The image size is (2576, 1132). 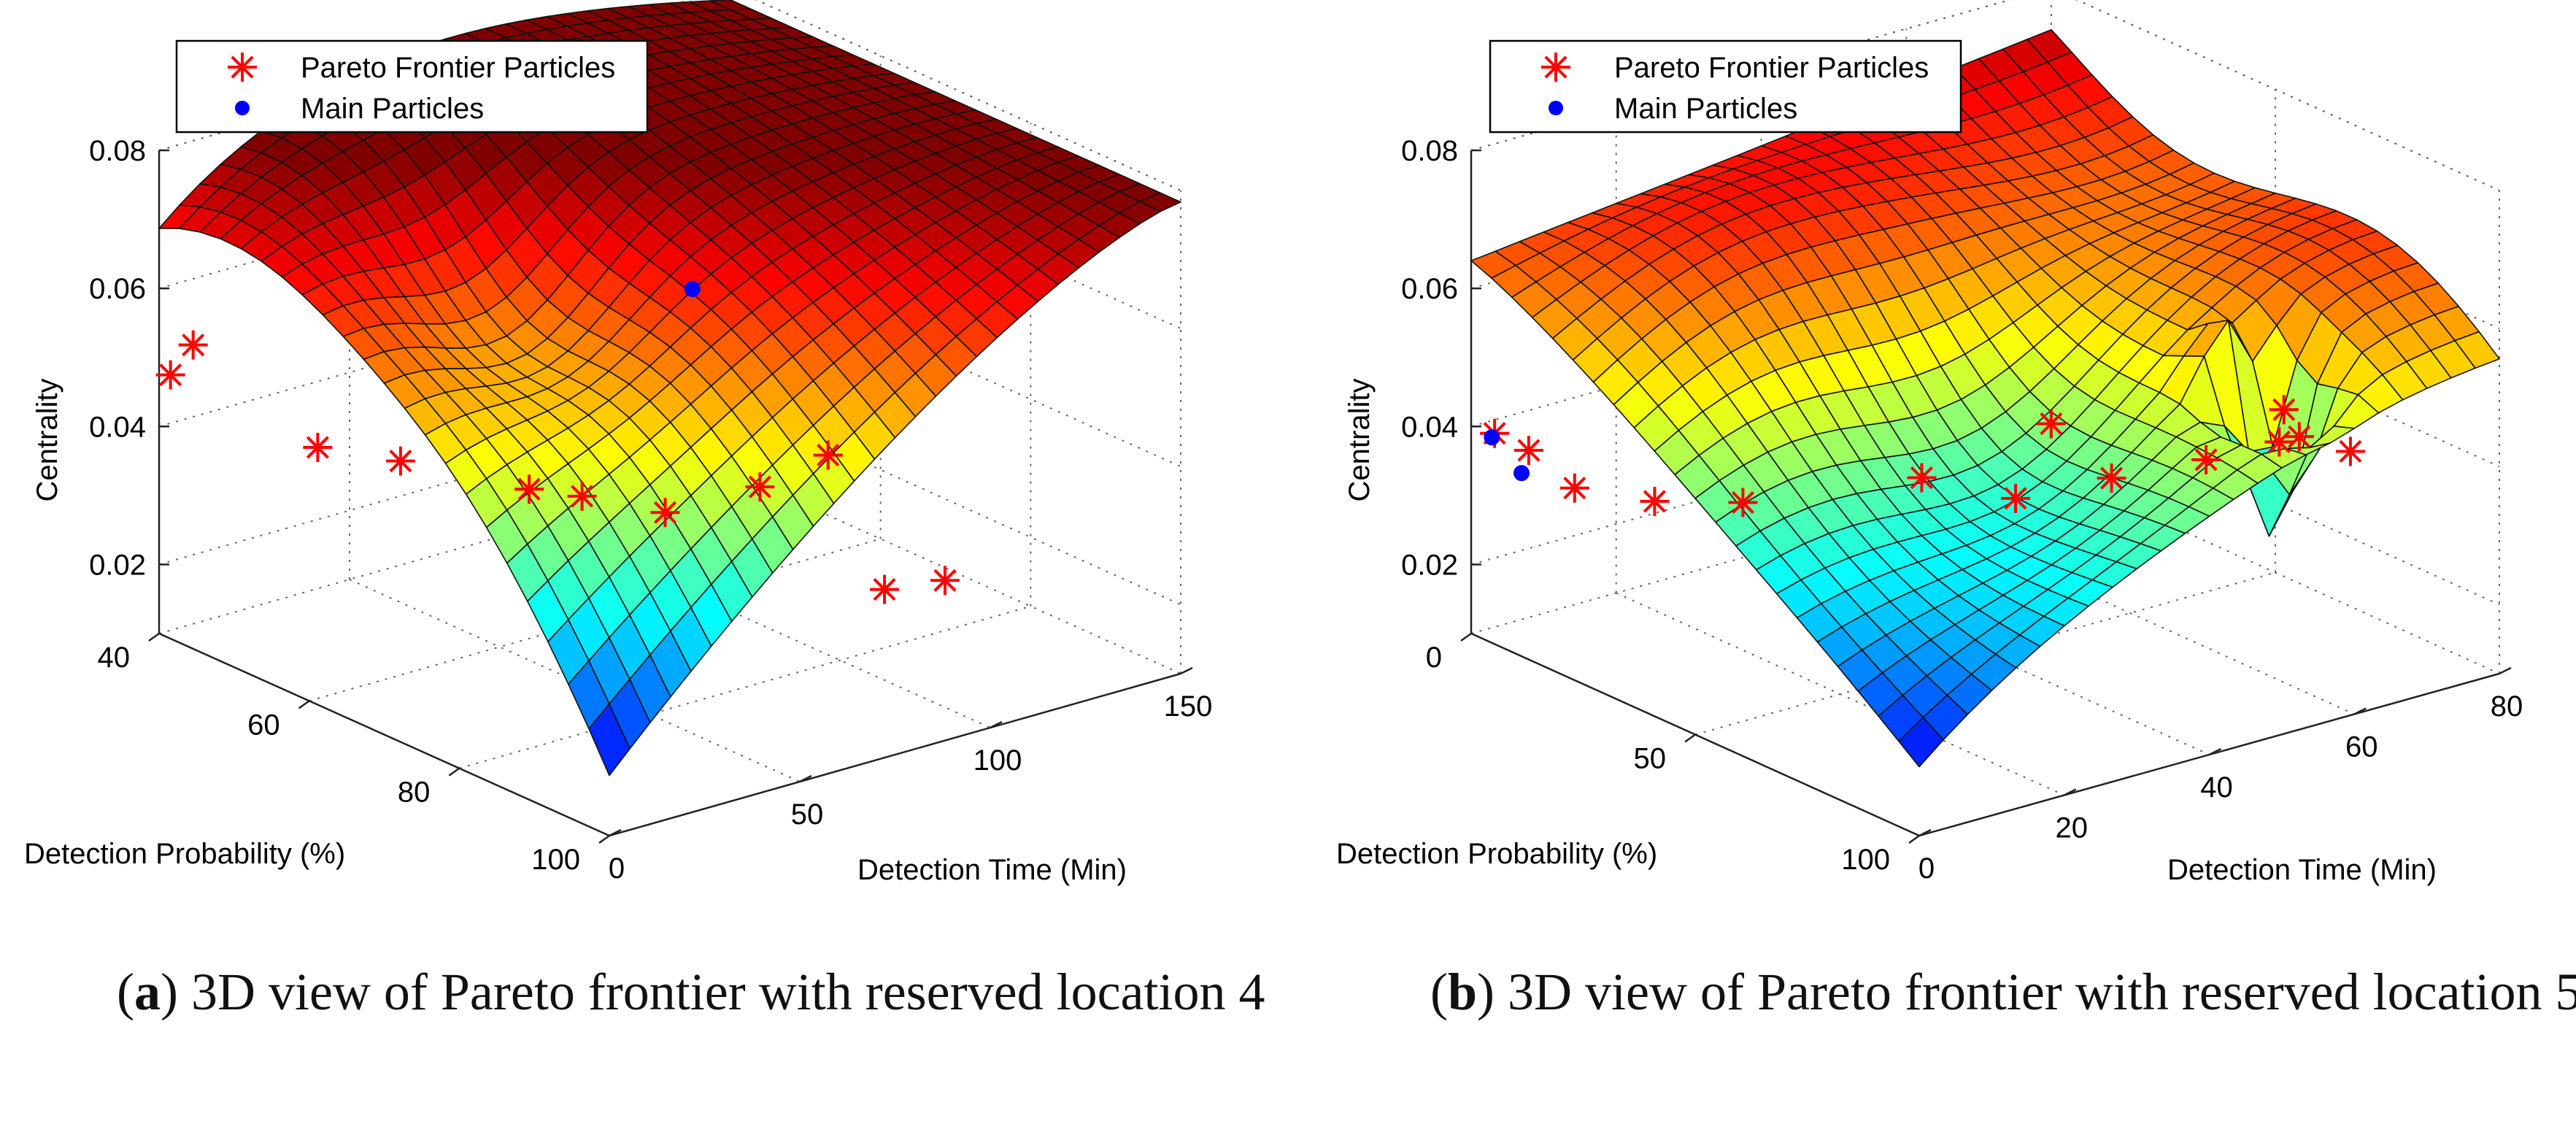 What do you see at coordinates (1188, 706) in the screenshot?
I see `y-tick-label: 150` at bounding box center [1188, 706].